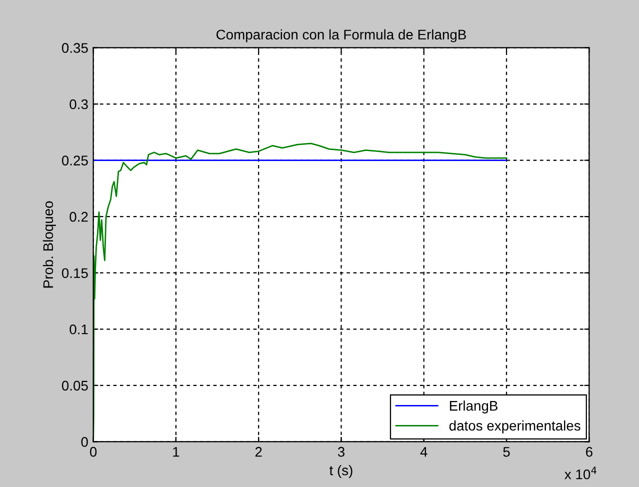  What do you see at coordinates (580, 473) in the screenshot?
I see `text: x 10$^{4}$` at bounding box center [580, 473].